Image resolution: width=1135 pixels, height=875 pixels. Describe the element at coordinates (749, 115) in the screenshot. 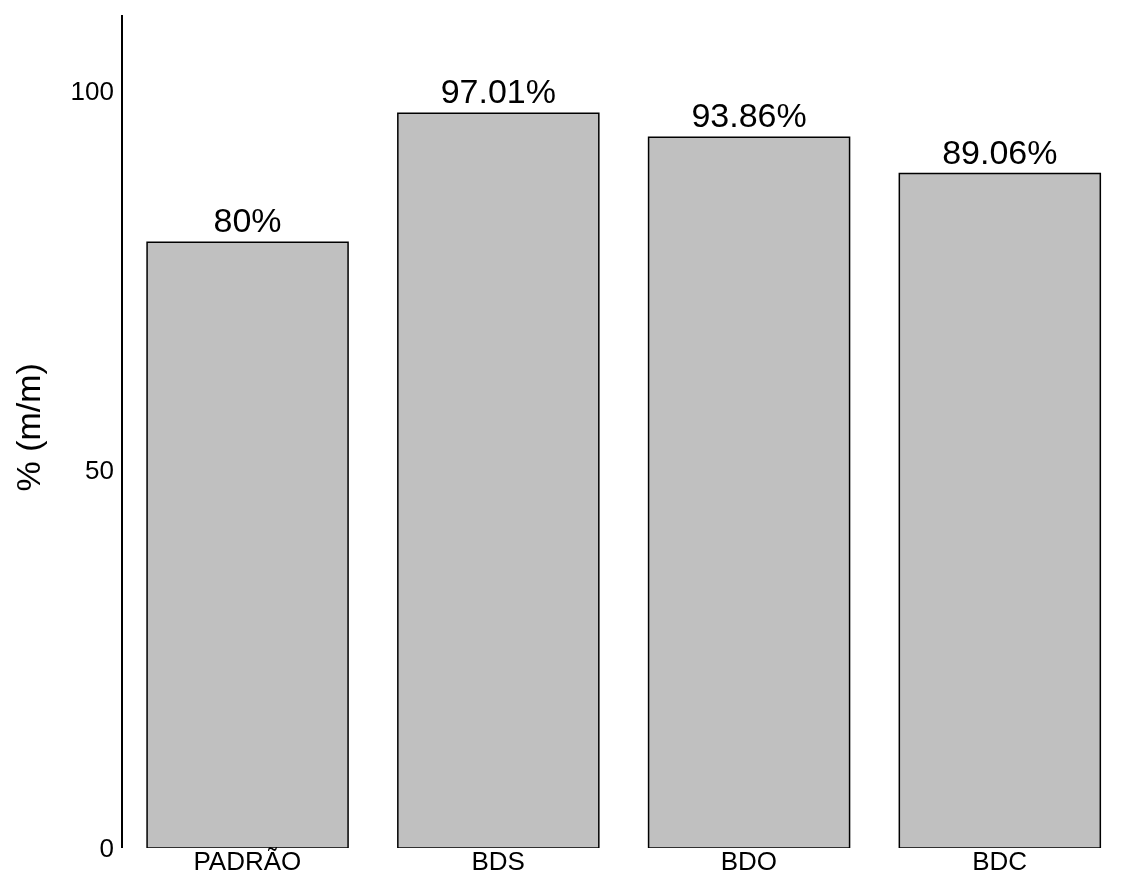

I see `data-label: 93.86%` at that location.